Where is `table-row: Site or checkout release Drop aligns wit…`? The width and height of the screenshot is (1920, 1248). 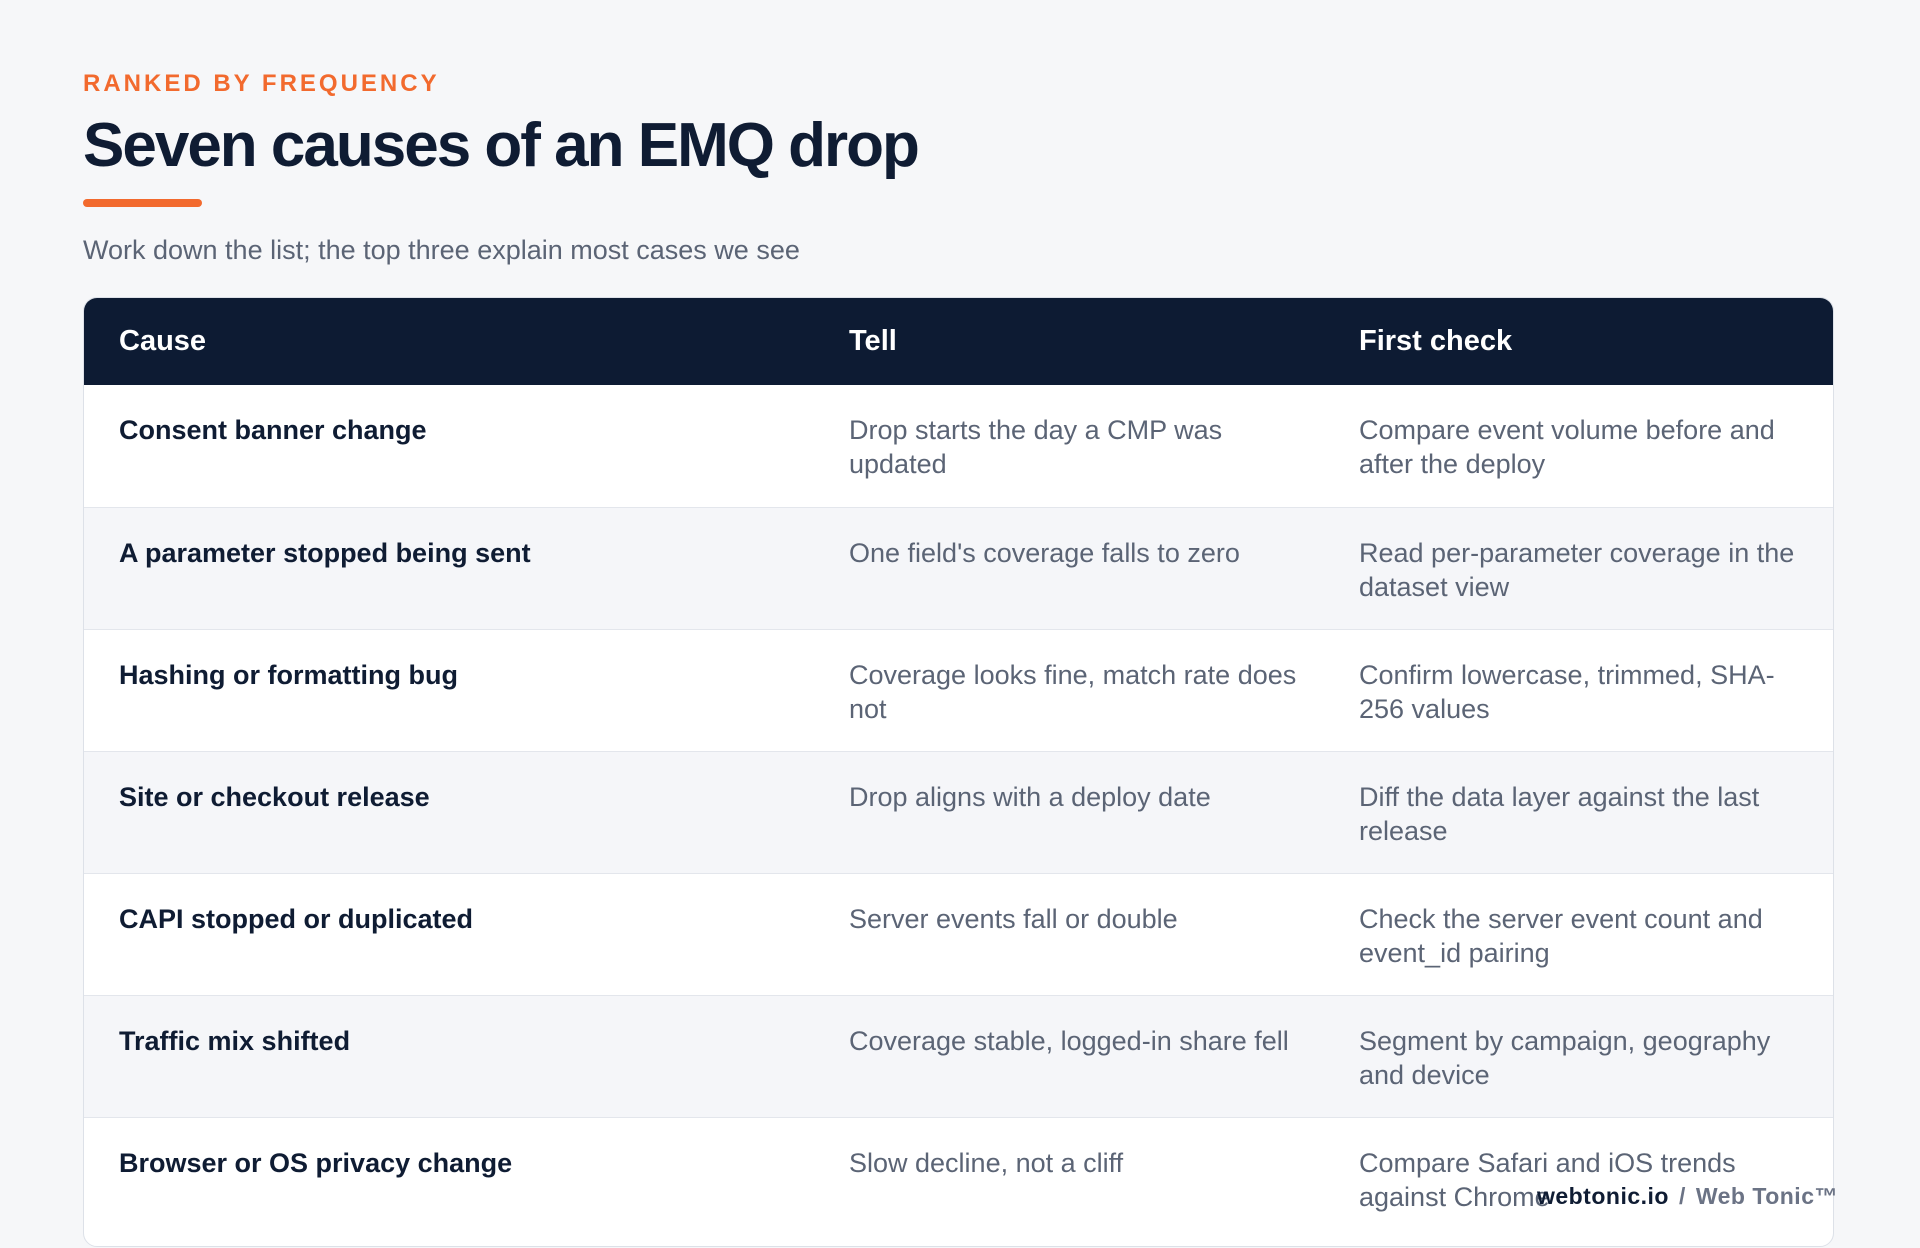 table-row: Site or checkout release Drop aligns wit… is located at coordinates (958, 812).